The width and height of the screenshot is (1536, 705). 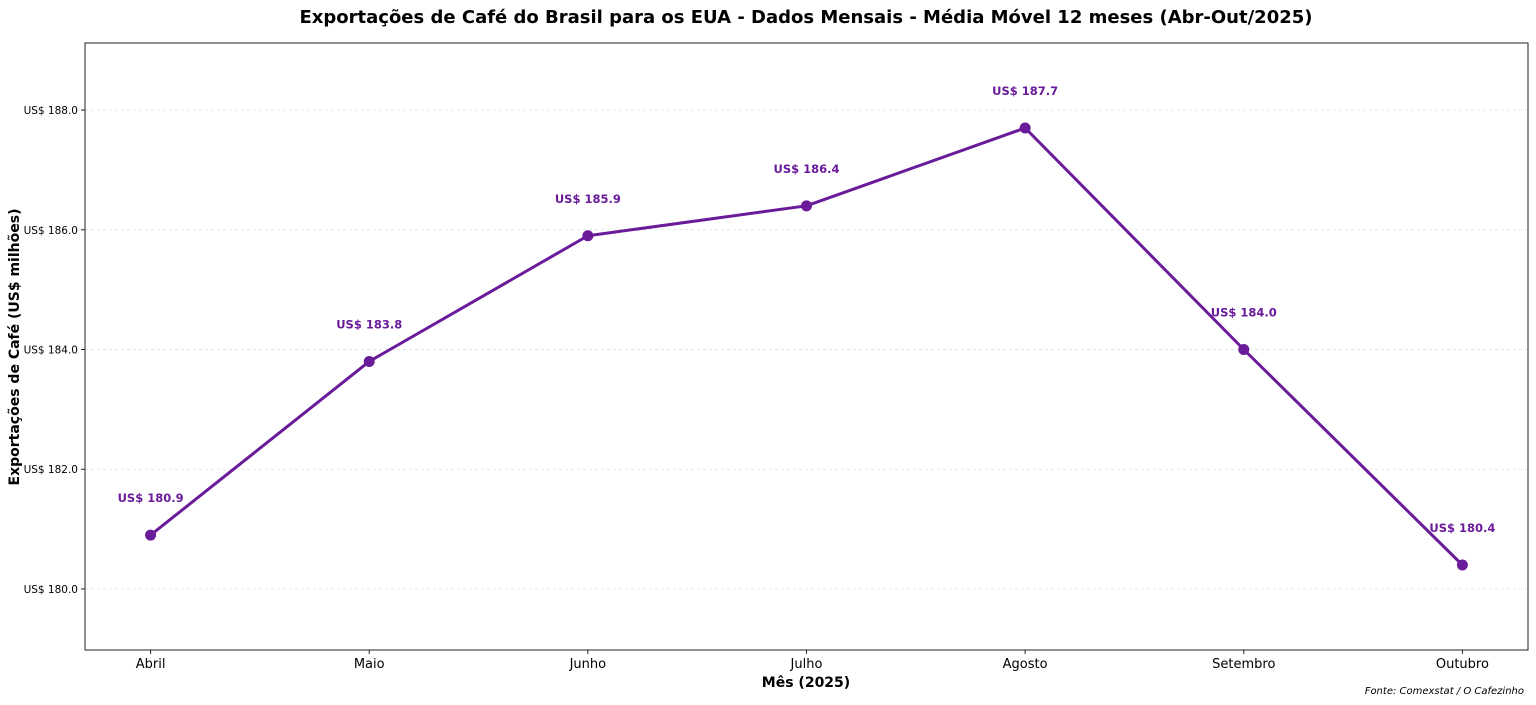 I want to click on x-axis-label: Mês (2025), so click(x=806, y=683).